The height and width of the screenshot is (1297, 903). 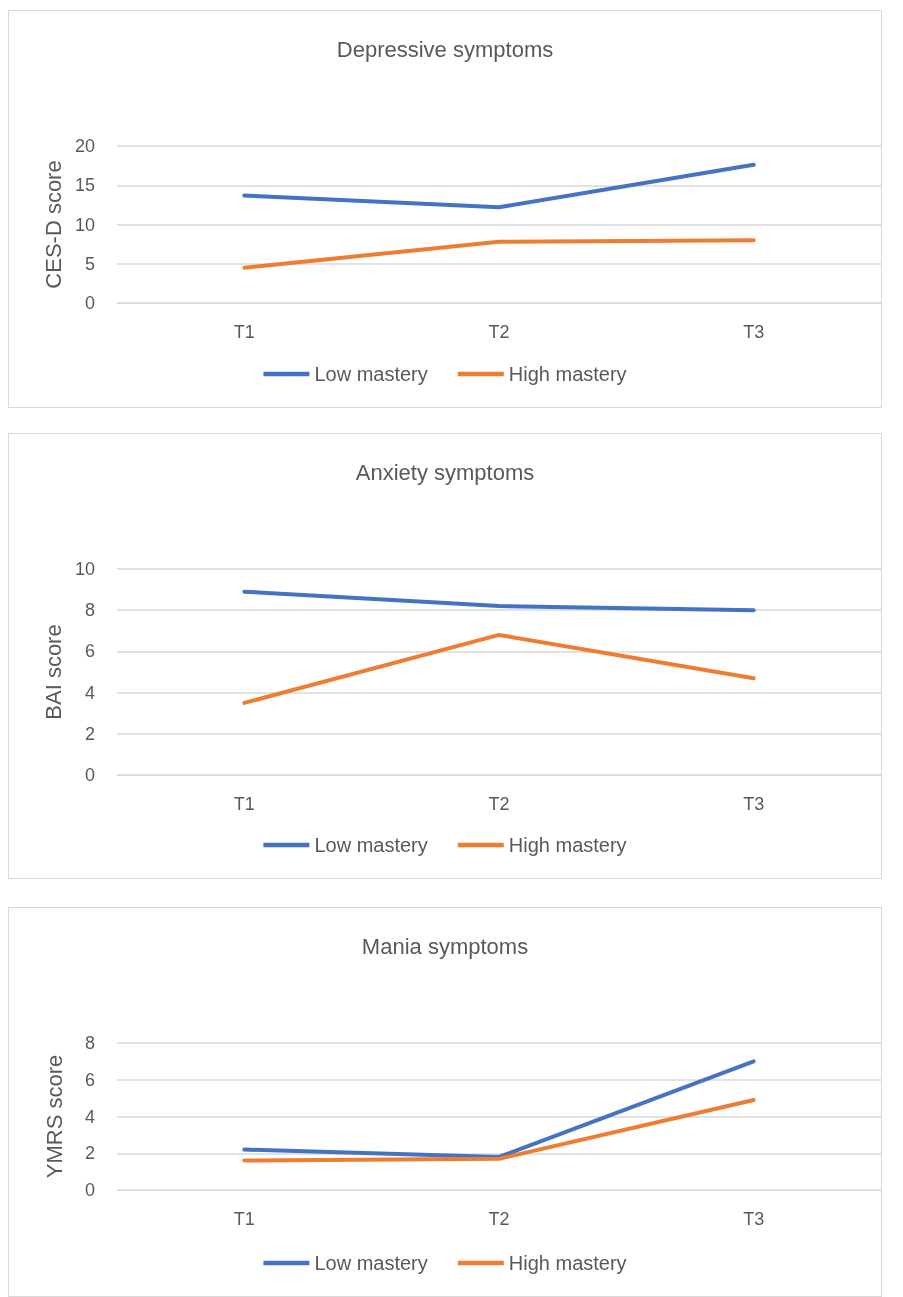 I want to click on y-axis-title: CES-D score, so click(x=53, y=224).